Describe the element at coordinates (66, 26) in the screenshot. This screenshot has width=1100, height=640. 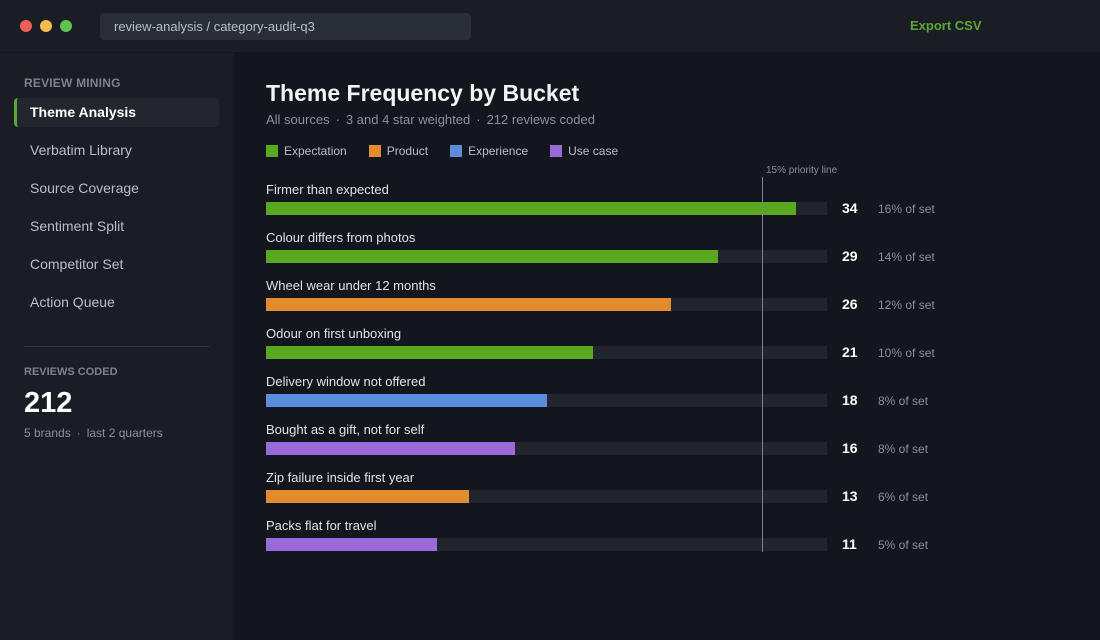
I see `maximize-window-icon` at that location.